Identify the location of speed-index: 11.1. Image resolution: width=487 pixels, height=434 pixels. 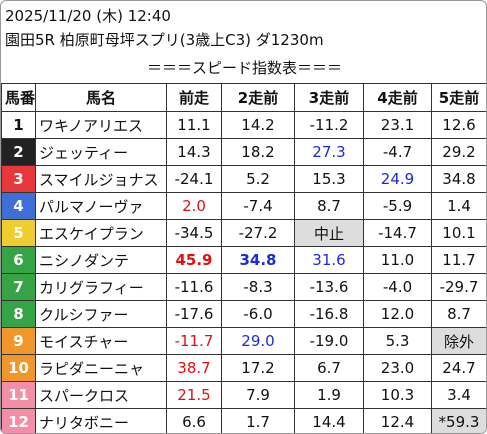
(194, 125).